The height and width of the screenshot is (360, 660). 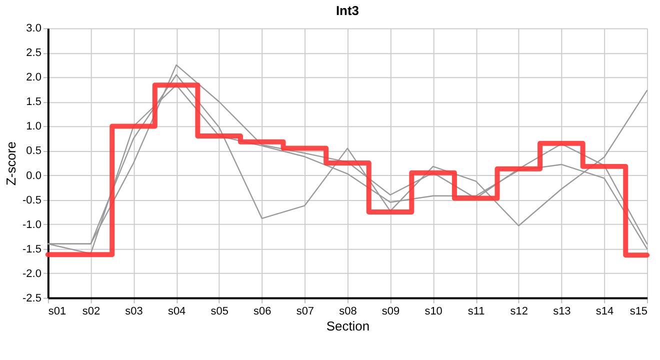 I want to click on y-tick-label: 3.0, so click(x=34, y=28).